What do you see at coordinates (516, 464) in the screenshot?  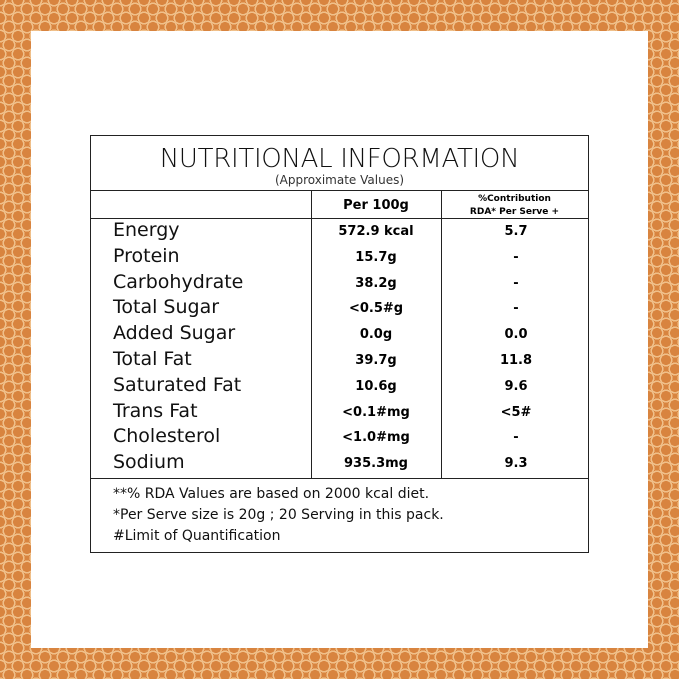 I see `rda-value: 9.3` at bounding box center [516, 464].